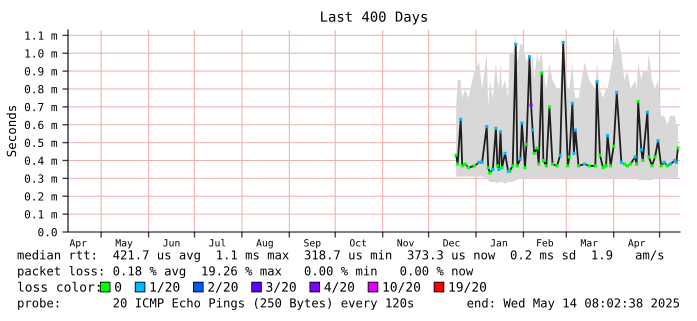 The width and height of the screenshot is (697, 321). Describe the element at coordinates (358, 243) in the screenshot. I see `x-tick-label: Oct` at that location.